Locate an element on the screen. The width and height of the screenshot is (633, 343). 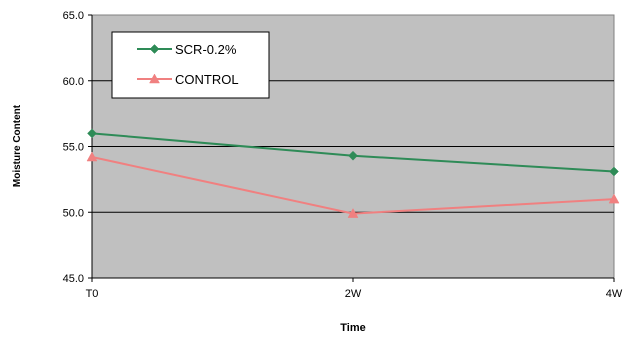
x-tick-label: 2W is located at coordinates (353, 294).